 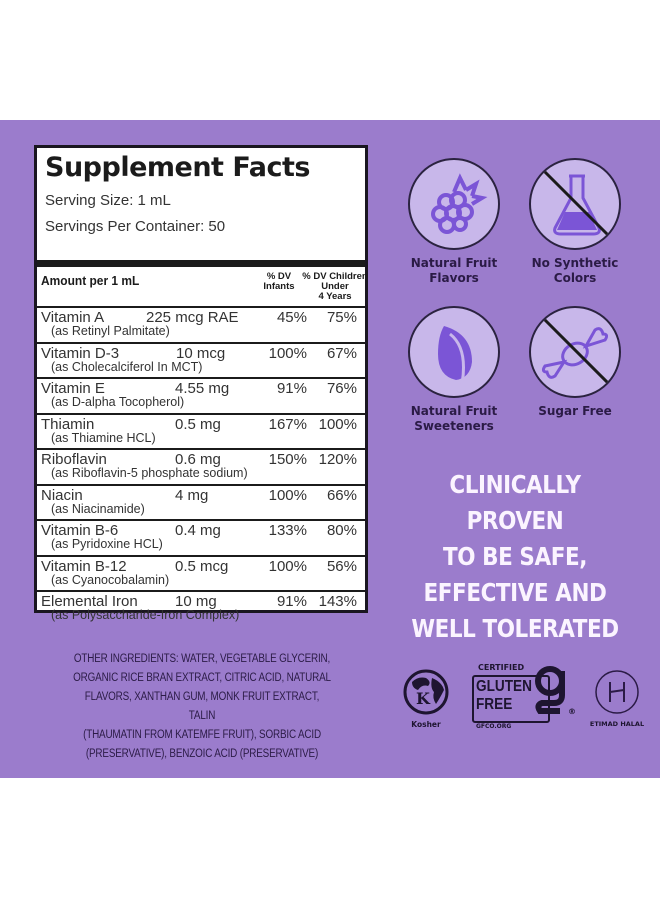 What do you see at coordinates (575, 411) in the screenshot?
I see `badge-label-line: Sugar Free` at bounding box center [575, 411].